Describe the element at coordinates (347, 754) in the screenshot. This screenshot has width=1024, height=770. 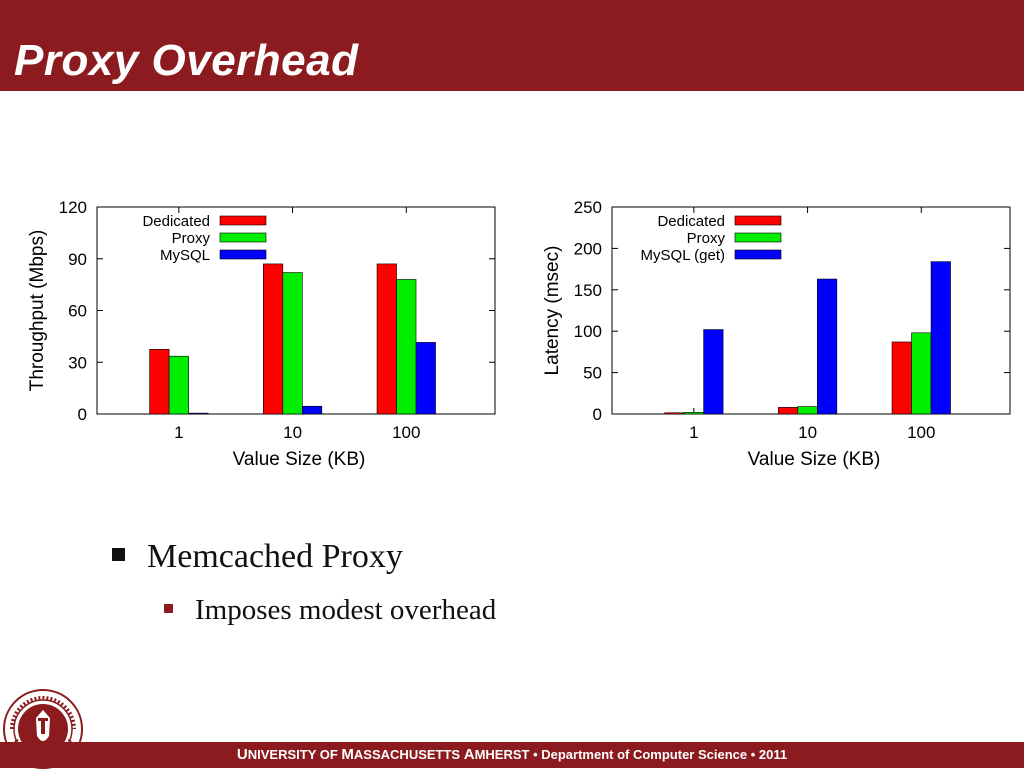
I see `footer-massachusetts-initial: M` at that location.